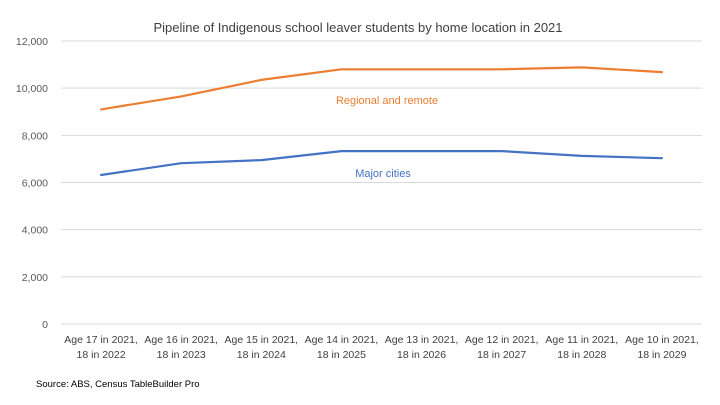 The height and width of the screenshot is (405, 720). What do you see at coordinates (35, 136) in the screenshot?
I see `y-tick-label: 8,000` at bounding box center [35, 136].